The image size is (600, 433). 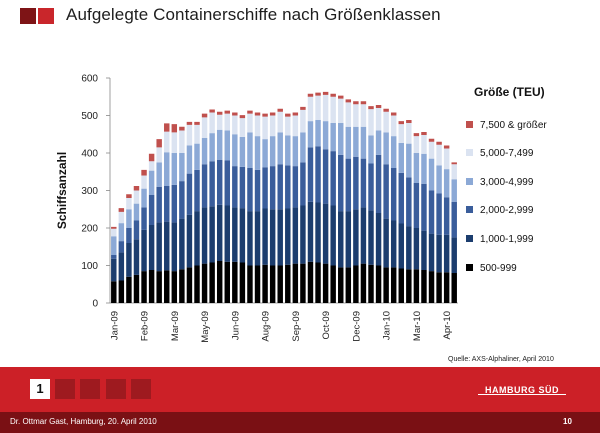 I want to click on slide-1-button: 1, so click(x=40, y=389).